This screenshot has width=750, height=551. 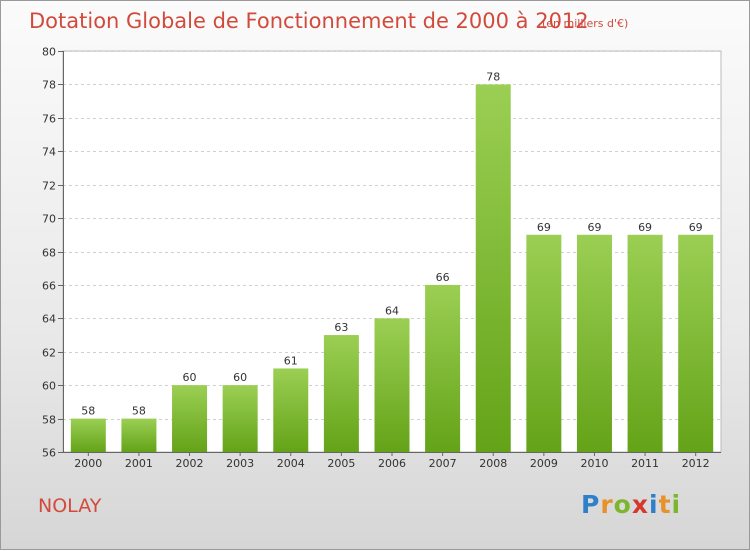 I want to click on y-tick-label: 58, so click(x=49, y=420).